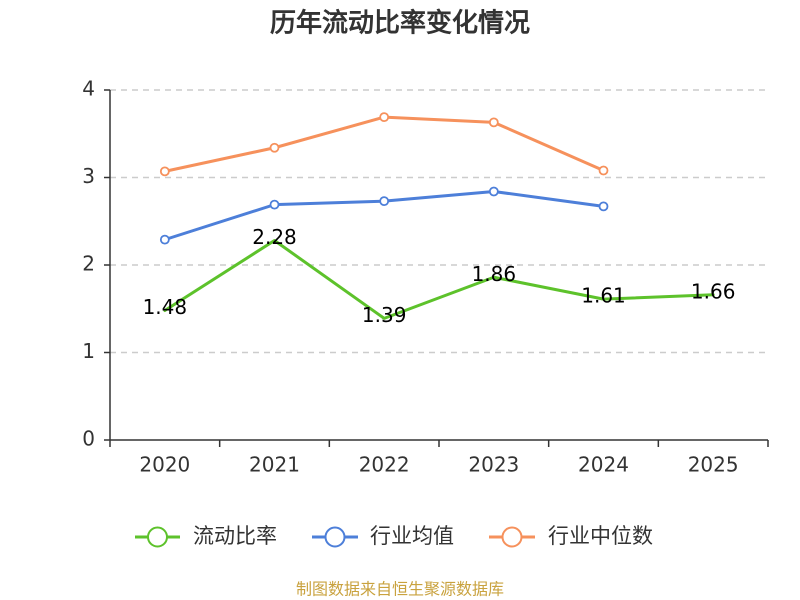 The height and width of the screenshot is (600, 800). I want to click on legend-label: 行业均值, so click(412, 536).